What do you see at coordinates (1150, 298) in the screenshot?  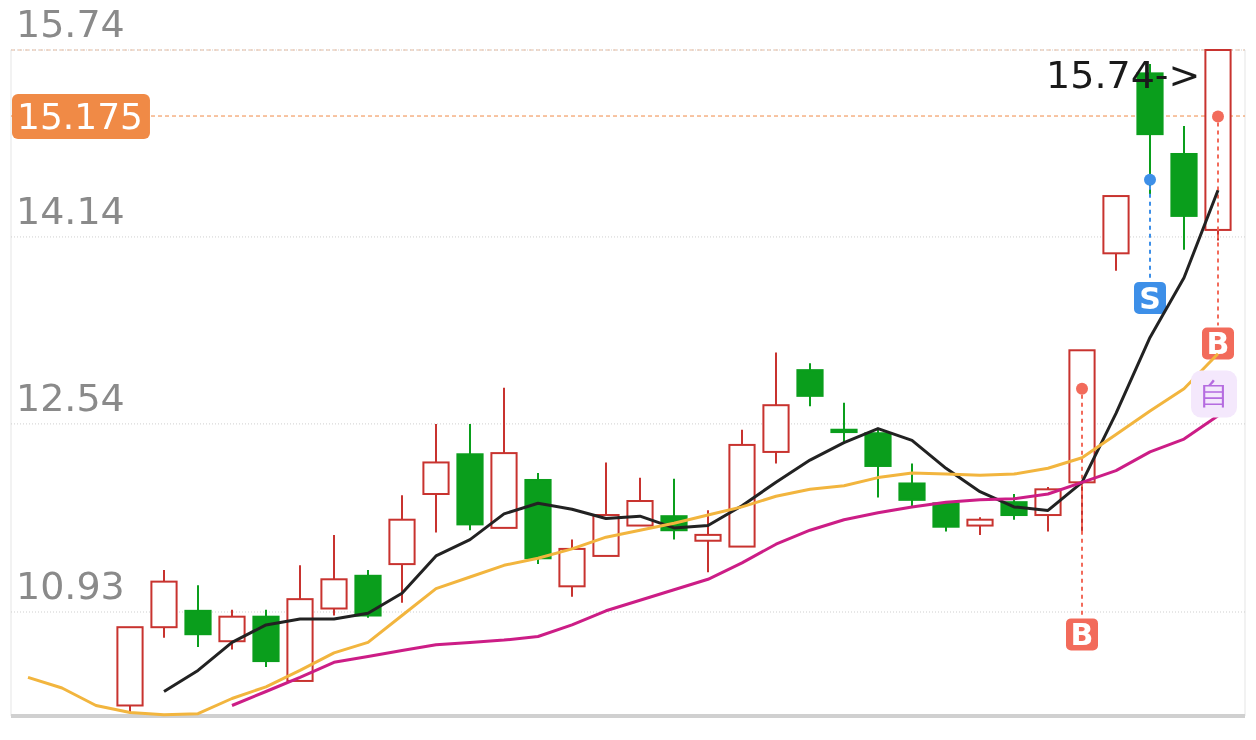 I see `data-label: S` at bounding box center [1150, 298].